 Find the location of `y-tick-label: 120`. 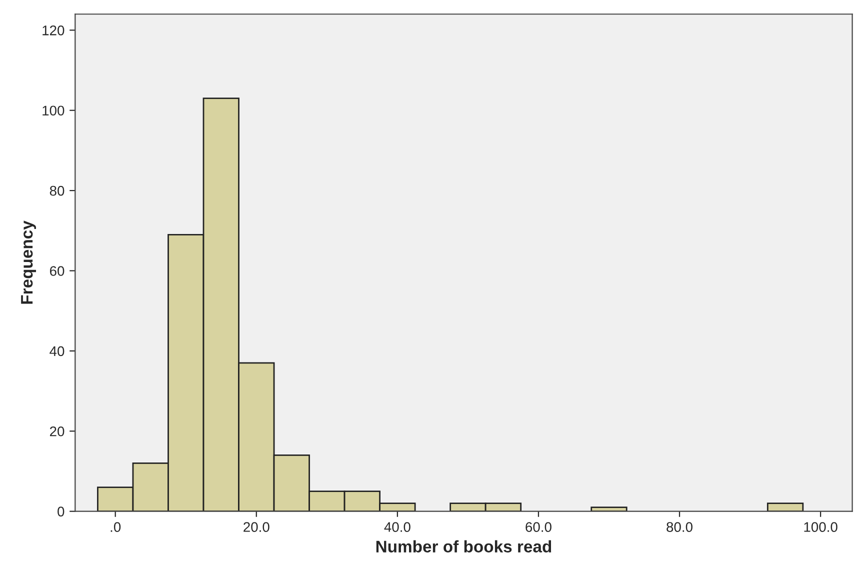

y-tick-label: 120 is located at coordinates (53, 31).